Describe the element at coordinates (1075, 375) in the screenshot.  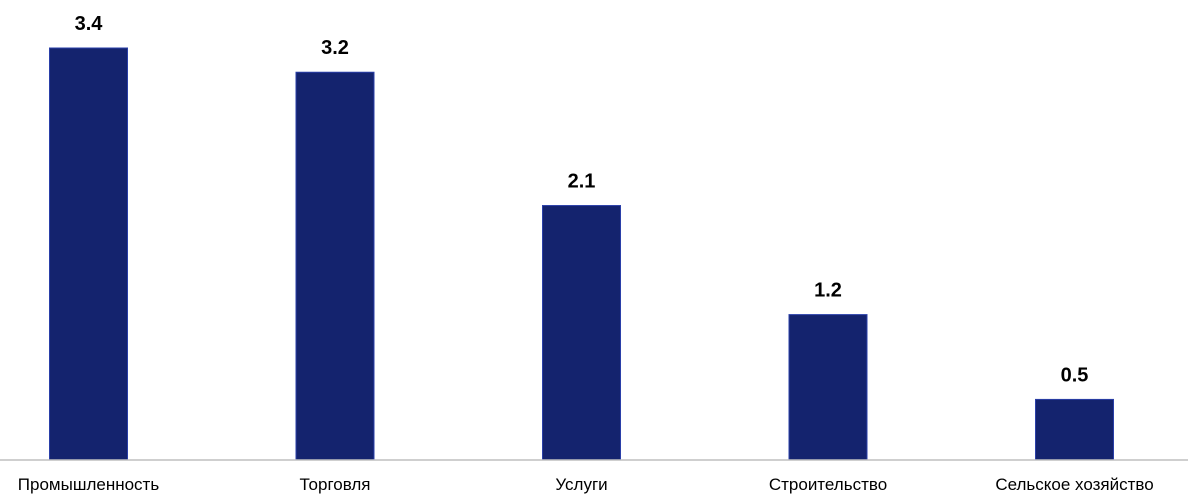
I see `value-label-5: 0.5` at that location.